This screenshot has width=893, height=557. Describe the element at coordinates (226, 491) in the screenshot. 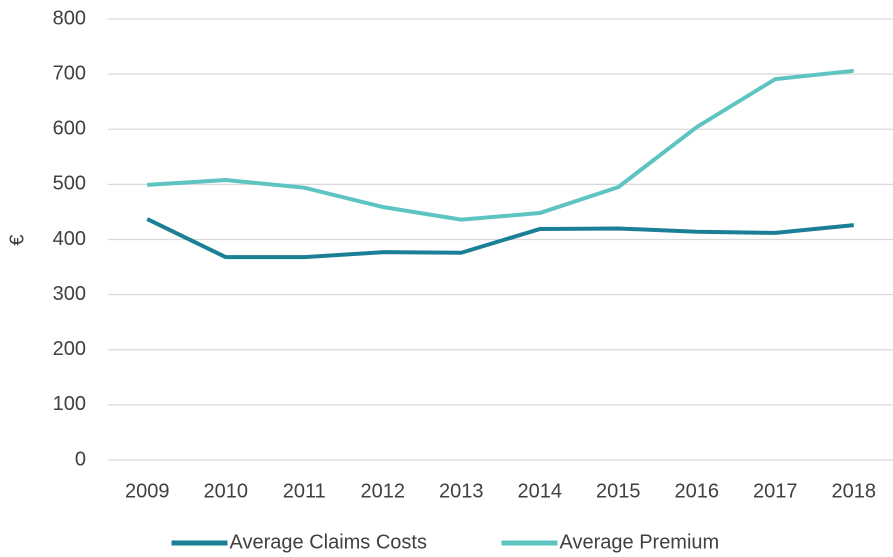

I see `x-tick-label: 2010` at that location.